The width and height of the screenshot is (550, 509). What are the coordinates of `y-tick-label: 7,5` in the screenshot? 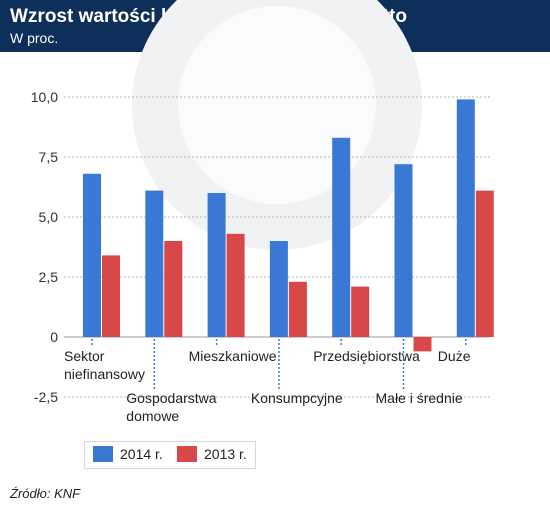 It's located at (49, 157).